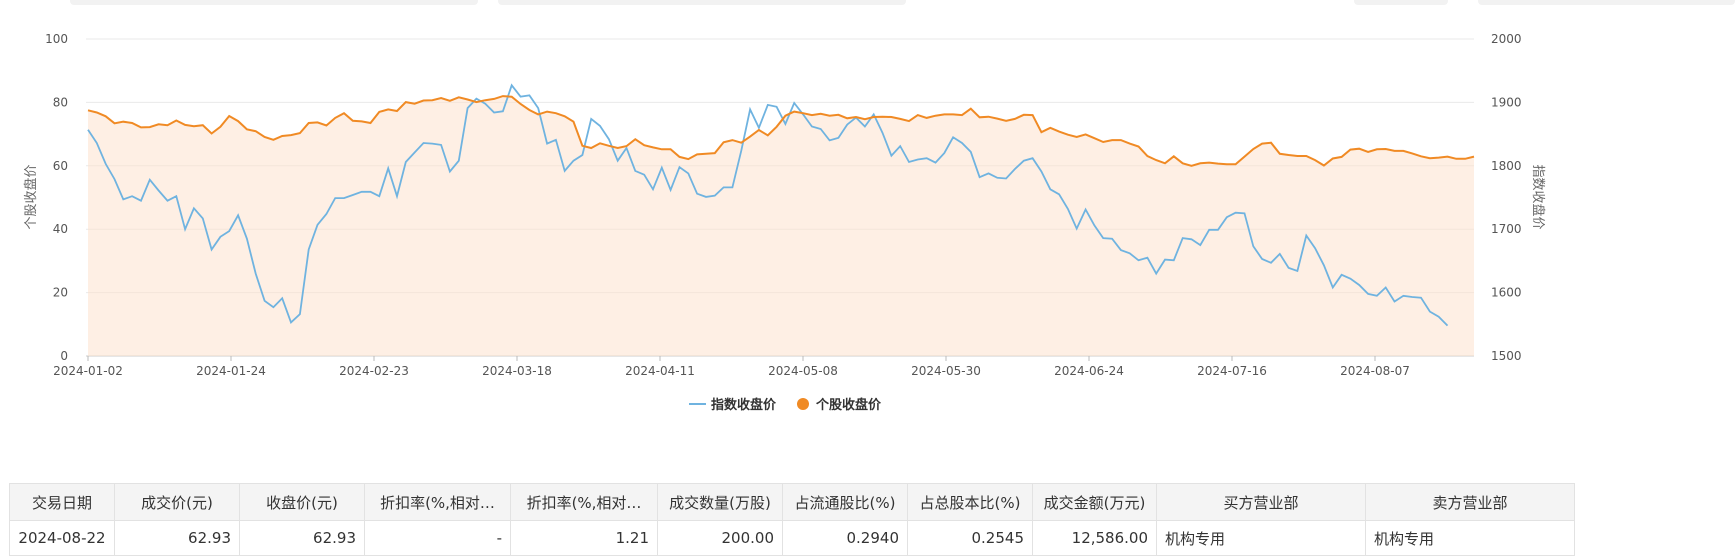 The image size is (1735, 556). I want to click on x-tick-label: 2024-05-08, so click(803, 371).